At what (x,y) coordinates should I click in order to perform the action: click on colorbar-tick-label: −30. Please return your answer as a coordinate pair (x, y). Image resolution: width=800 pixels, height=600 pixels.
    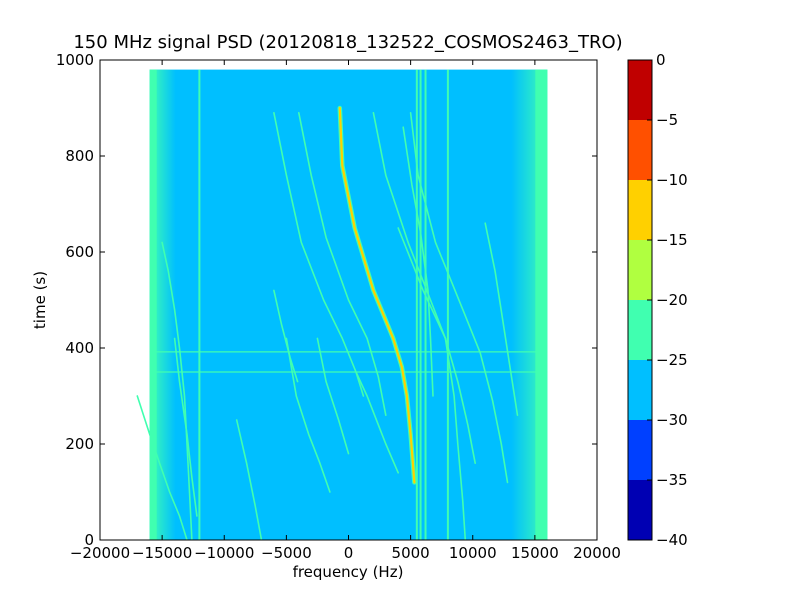
    Looking at the image, I should click on (672, 420).